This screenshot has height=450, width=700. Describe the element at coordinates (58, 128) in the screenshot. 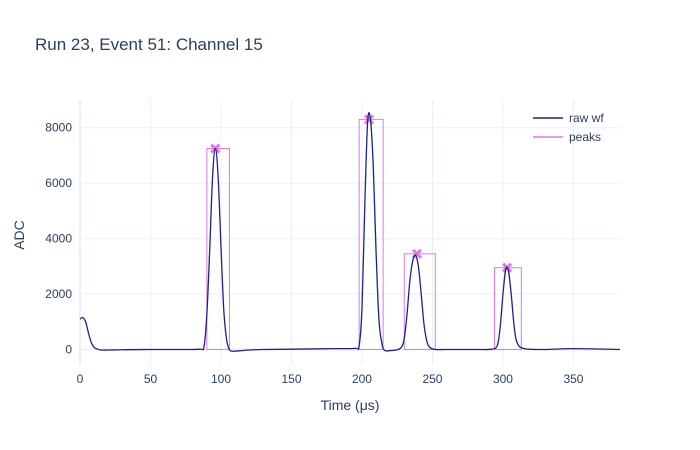

I see `y-tick-label: 8000` at that location.